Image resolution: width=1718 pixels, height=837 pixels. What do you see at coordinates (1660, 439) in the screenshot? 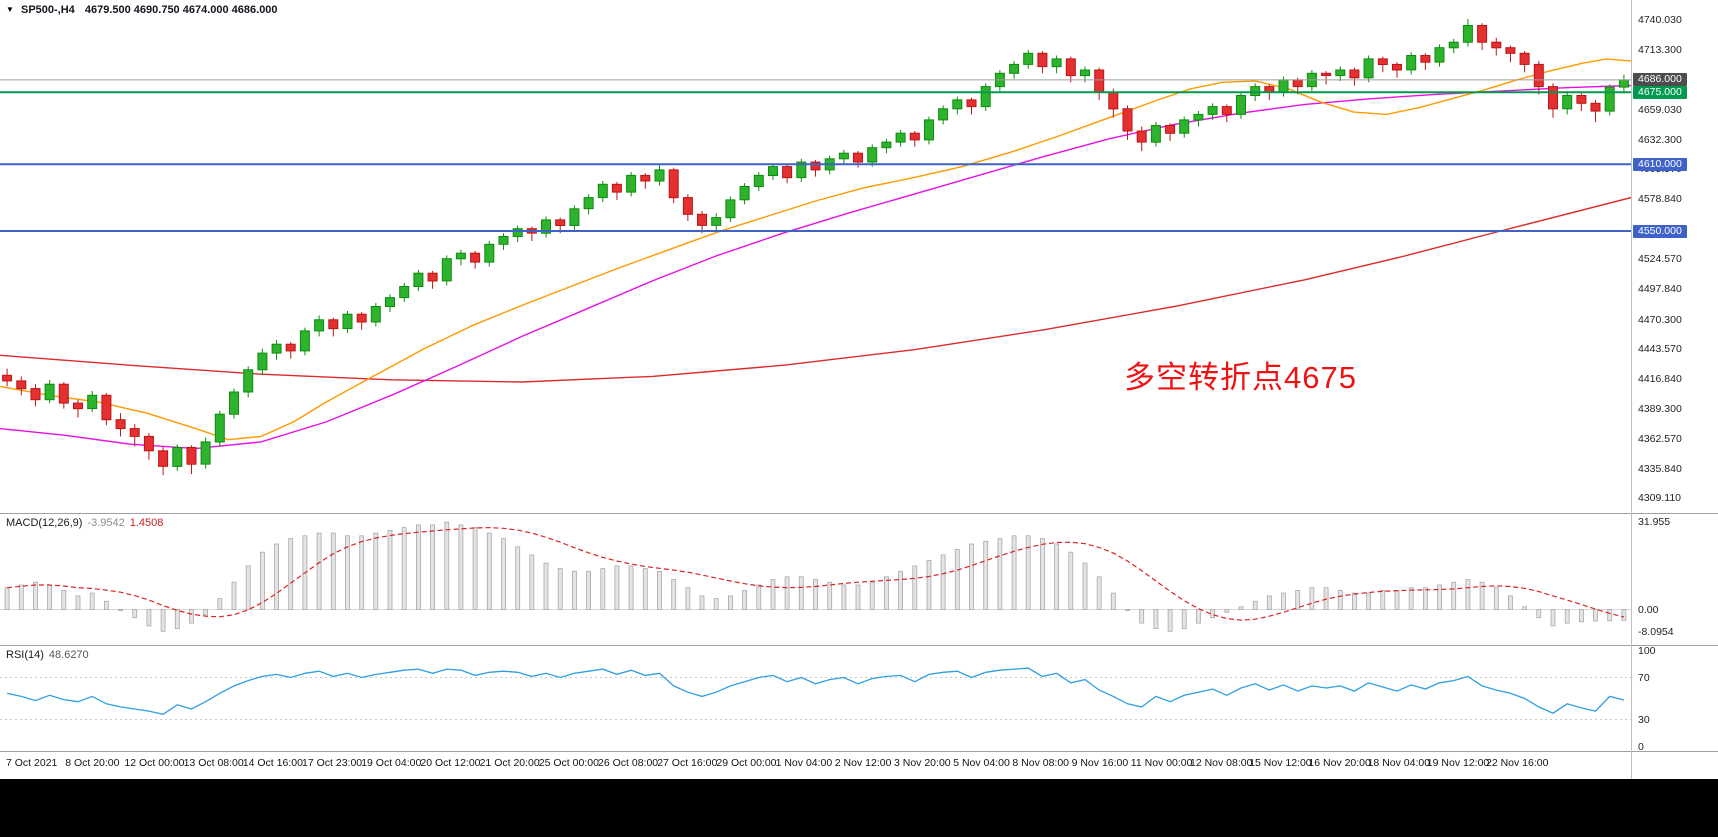
I see `price-axis-label: 4362.570` at bounding box center [1660, 439].